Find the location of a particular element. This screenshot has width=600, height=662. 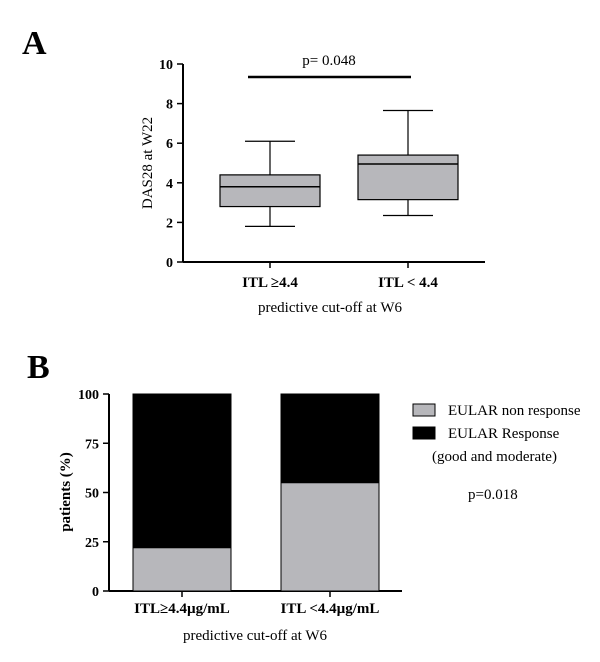

panel-a-x-axis-title: predictive cut-off at W6 is located at coordinates (330, 308).